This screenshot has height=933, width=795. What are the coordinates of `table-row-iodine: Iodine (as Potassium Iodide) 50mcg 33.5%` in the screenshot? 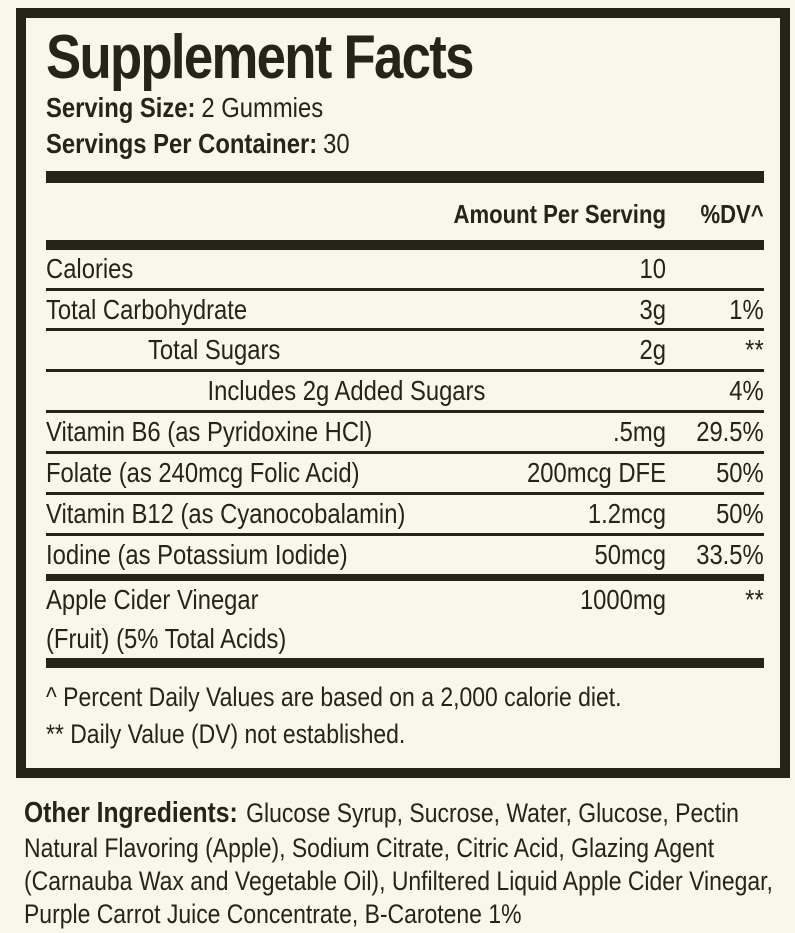 It's located at (405, 555).